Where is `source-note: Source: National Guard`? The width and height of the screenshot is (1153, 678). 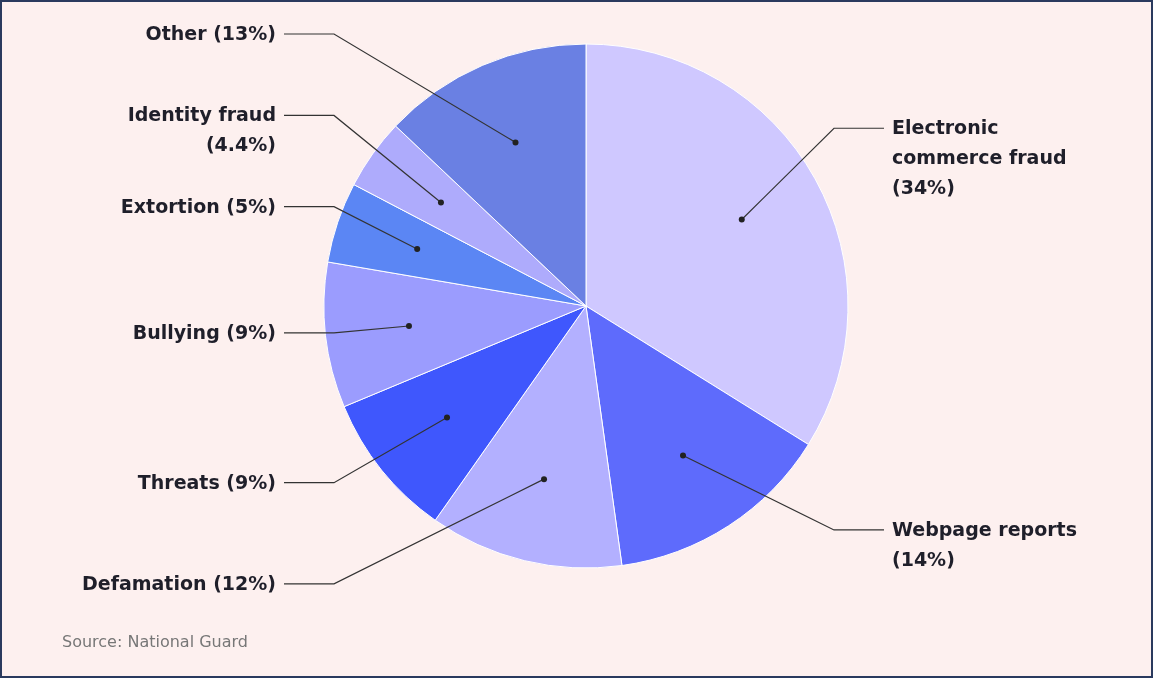 source-note: Source: National Guard is located at coordinates (155, 641).